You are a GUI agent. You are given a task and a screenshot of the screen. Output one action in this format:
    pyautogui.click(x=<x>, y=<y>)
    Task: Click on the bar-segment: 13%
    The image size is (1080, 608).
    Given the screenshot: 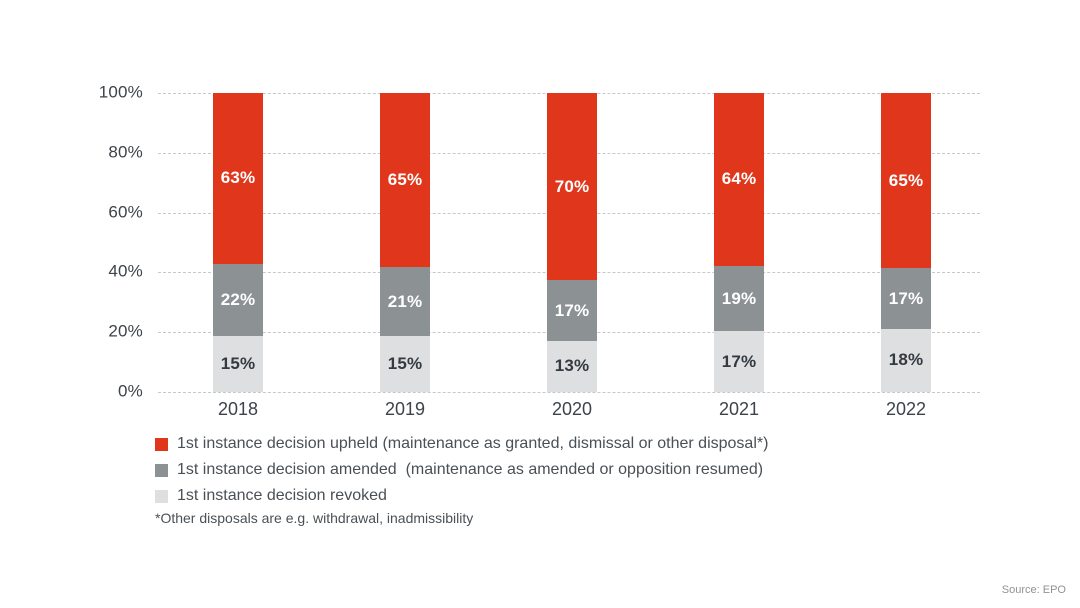 What is the action you would take?
    pyautogui.click(x=572, y=366)
    